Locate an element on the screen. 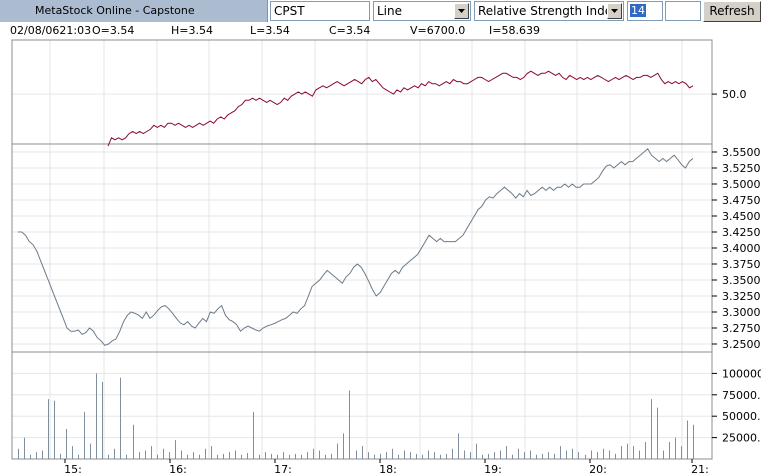 Image resolution: width=761 pixels, height=475 pixels. symbol-value: CPST is located at coordinates (289, 11).